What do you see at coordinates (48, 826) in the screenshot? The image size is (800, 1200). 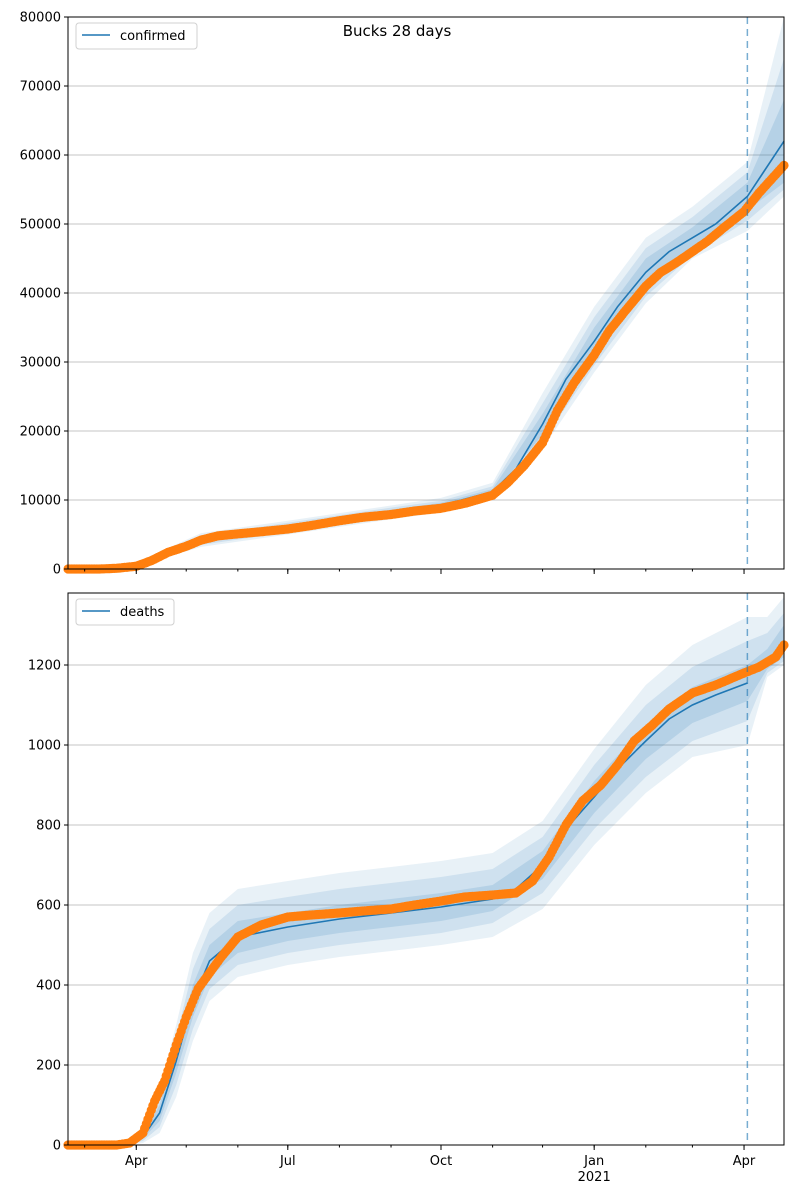 I see `y-tick-label: 800` at bounding box center [48, 826].